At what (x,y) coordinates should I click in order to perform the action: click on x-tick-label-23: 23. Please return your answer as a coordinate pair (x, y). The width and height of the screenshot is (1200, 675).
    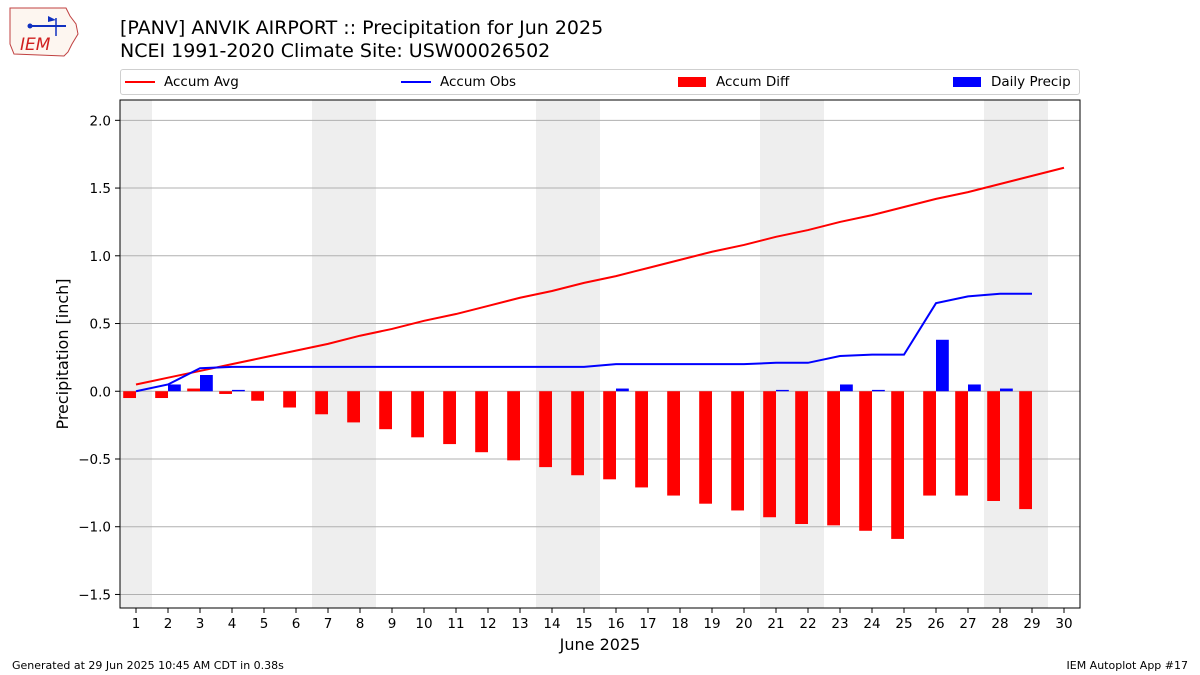
    Looking at the image, I should click on (839, 624).